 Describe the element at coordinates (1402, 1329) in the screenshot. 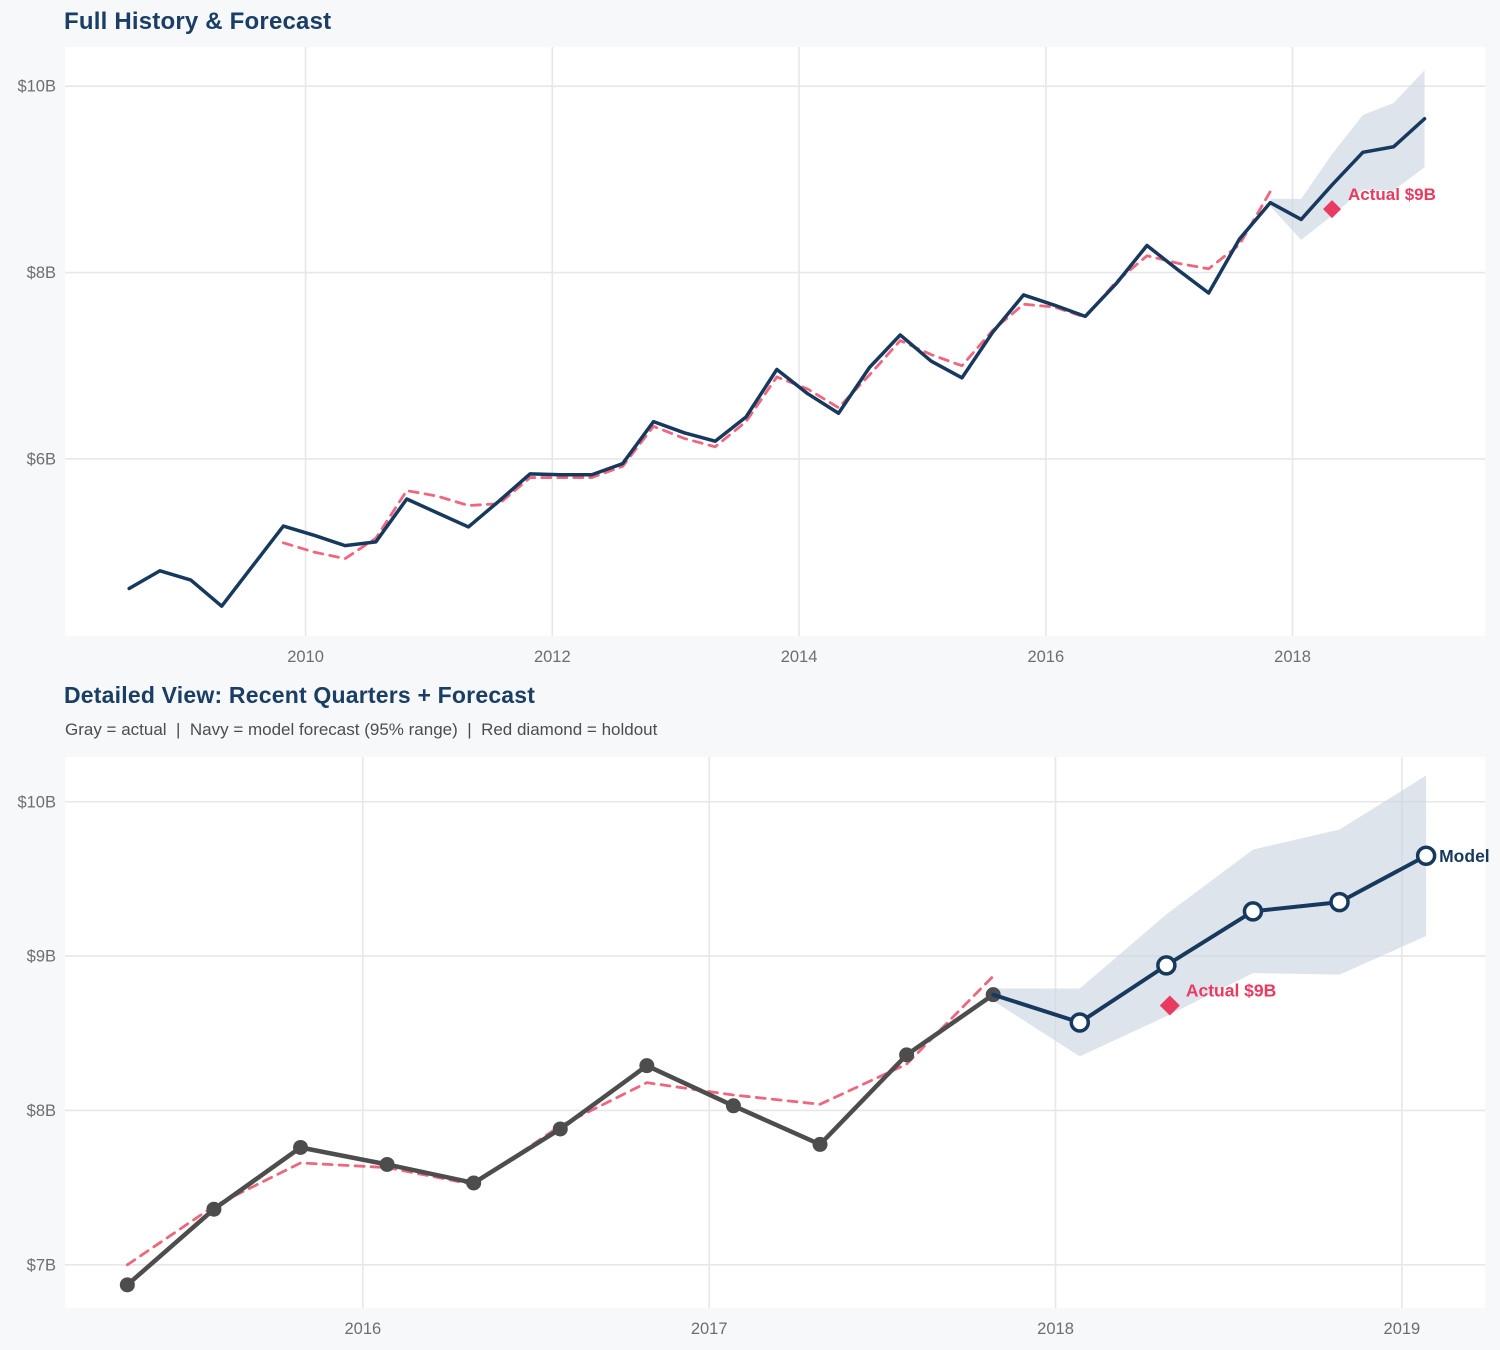

I see `x-tick-label: 2019` at that location.